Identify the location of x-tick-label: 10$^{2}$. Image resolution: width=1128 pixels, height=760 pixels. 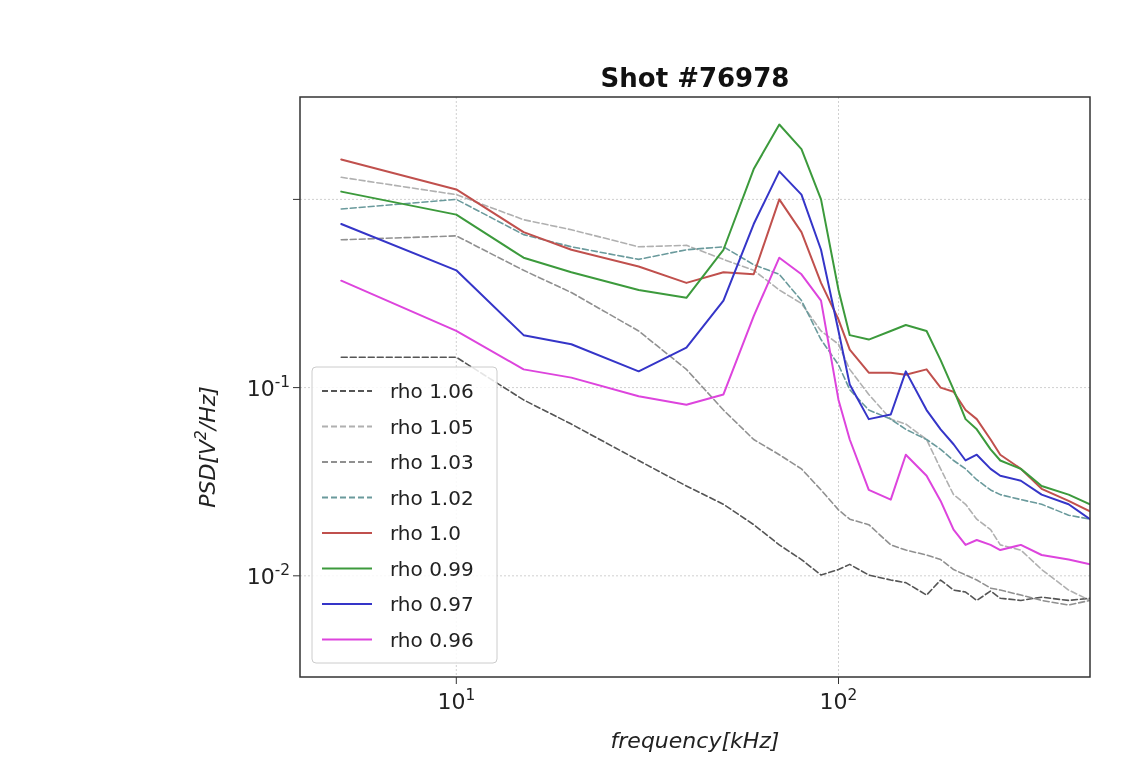
(838, 700).